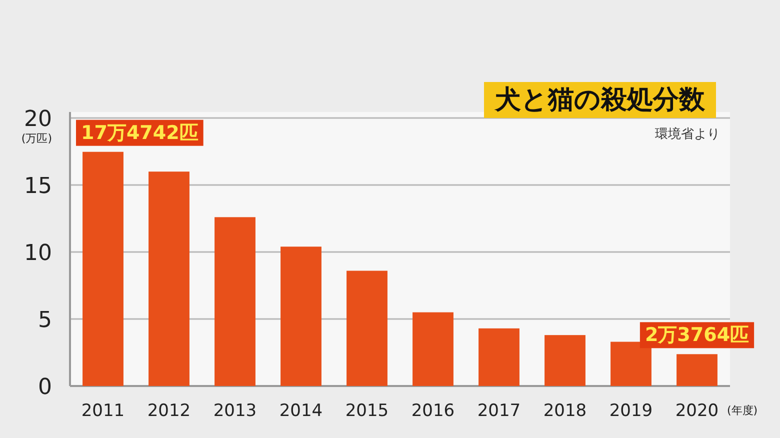 The image size is (780, 438). I want to click on y-tick-label: 5, so click(45, 320).